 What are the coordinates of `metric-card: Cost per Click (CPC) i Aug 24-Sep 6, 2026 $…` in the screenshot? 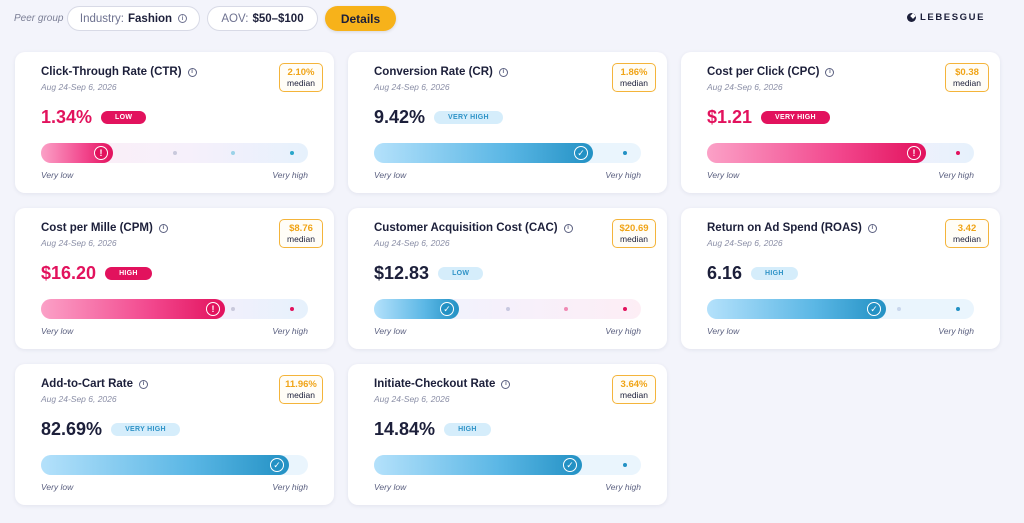 It's located at (840, 122).